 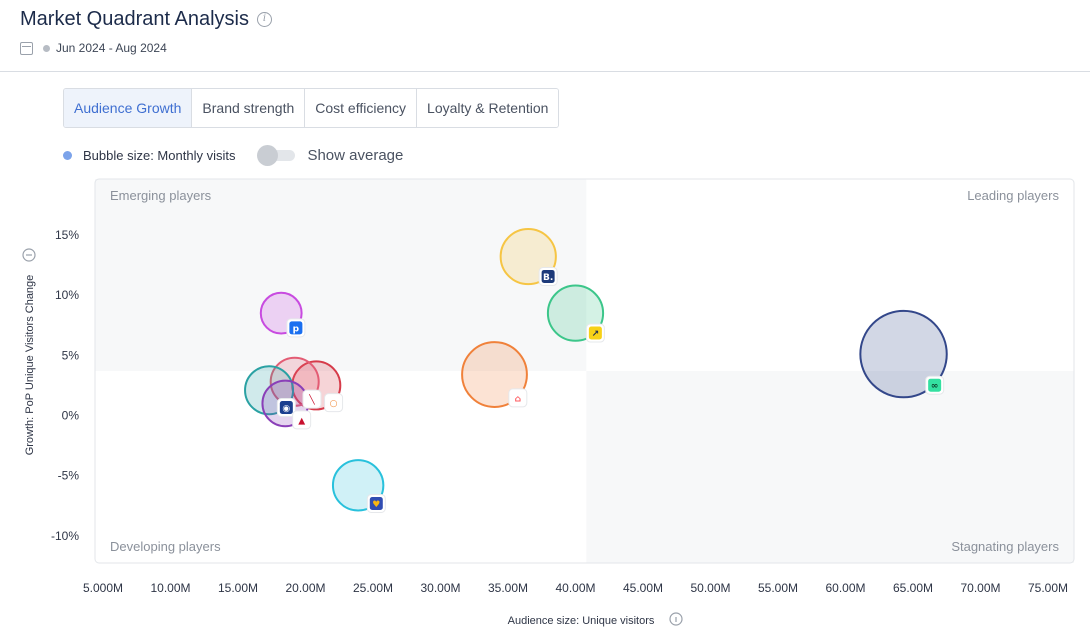 What do you see at coordinates (170, 588) in the screenshot?
I see `x-tick-label: 10.00M` at bounding box center [170, 588].